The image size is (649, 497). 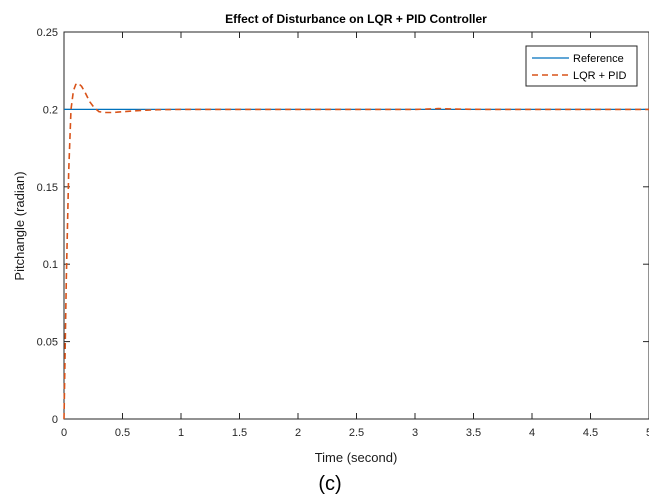 I want to click on legend-box, so click(x=581, y=66).